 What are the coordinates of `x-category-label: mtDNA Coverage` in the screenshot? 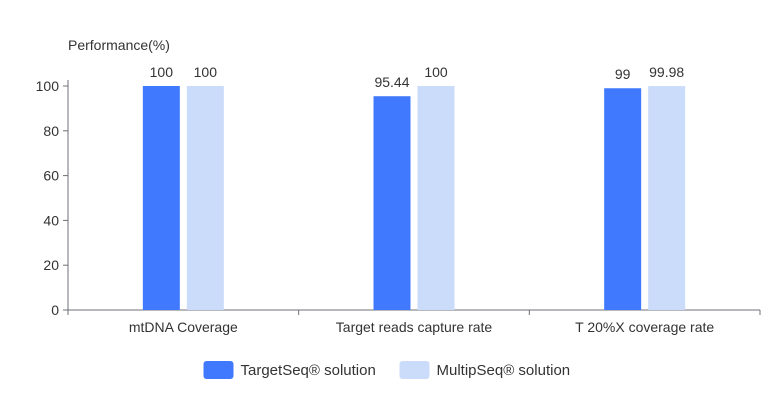 It's located at (183, 327).